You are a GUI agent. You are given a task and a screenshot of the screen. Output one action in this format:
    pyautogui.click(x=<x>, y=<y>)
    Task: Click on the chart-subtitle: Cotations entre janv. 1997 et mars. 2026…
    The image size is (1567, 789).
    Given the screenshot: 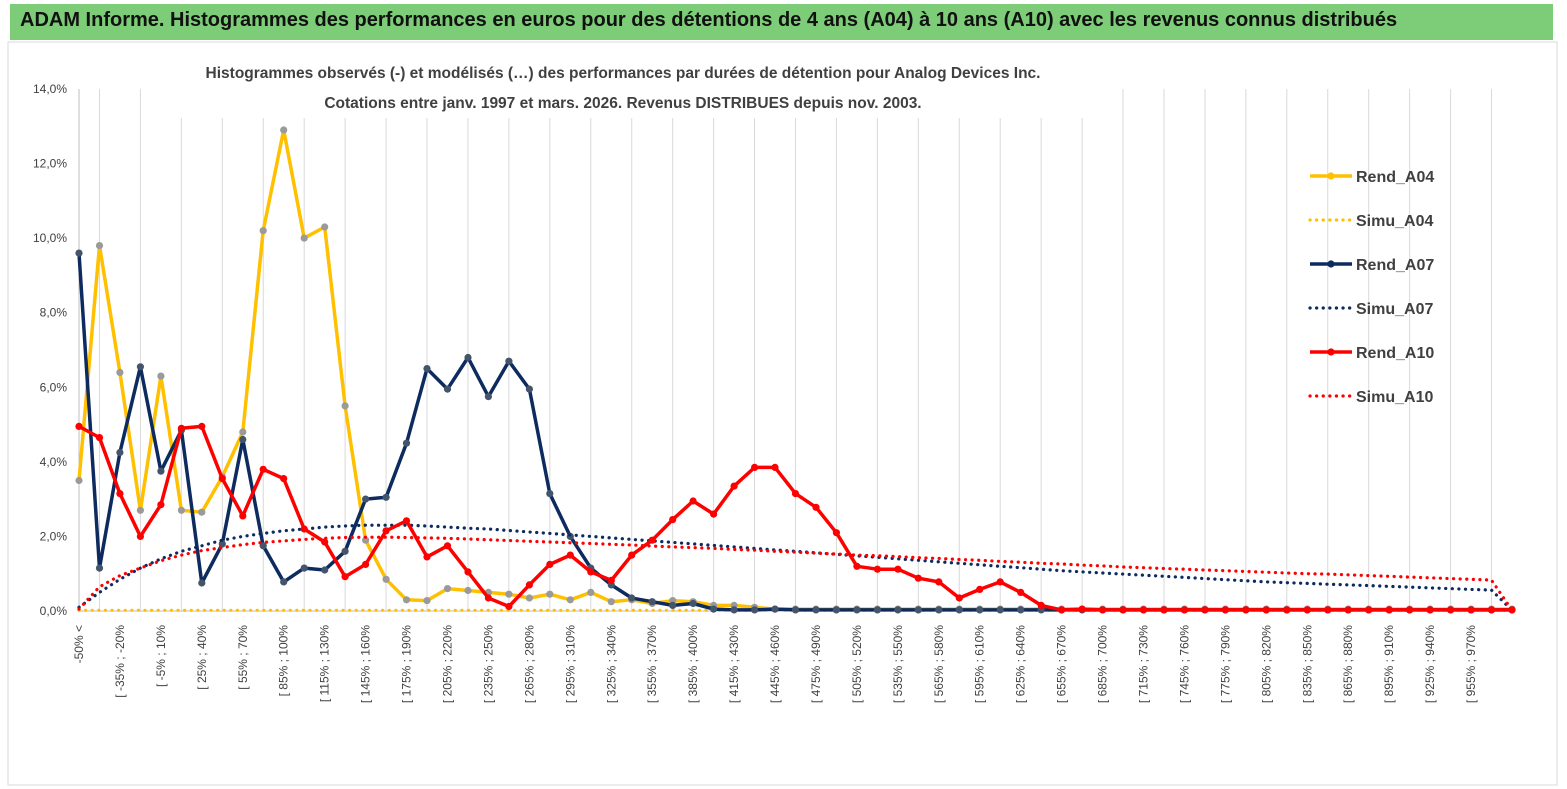 What is the action you would take?
    pyautogui.click(x=622, y=103)
    